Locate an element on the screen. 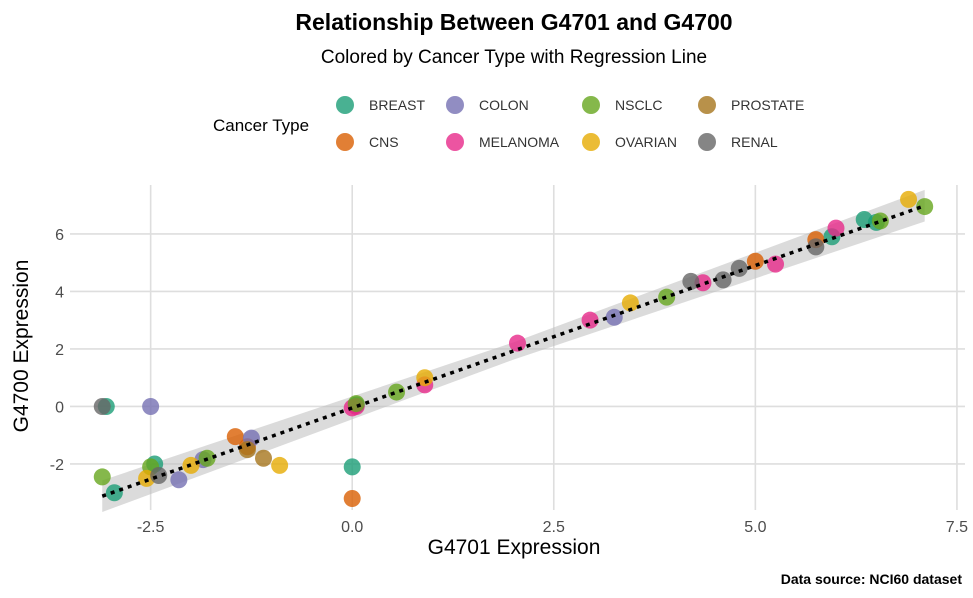 This screenshot has height=598, width=973. y-tick-label: 2 is located at coordinates (59, 350).